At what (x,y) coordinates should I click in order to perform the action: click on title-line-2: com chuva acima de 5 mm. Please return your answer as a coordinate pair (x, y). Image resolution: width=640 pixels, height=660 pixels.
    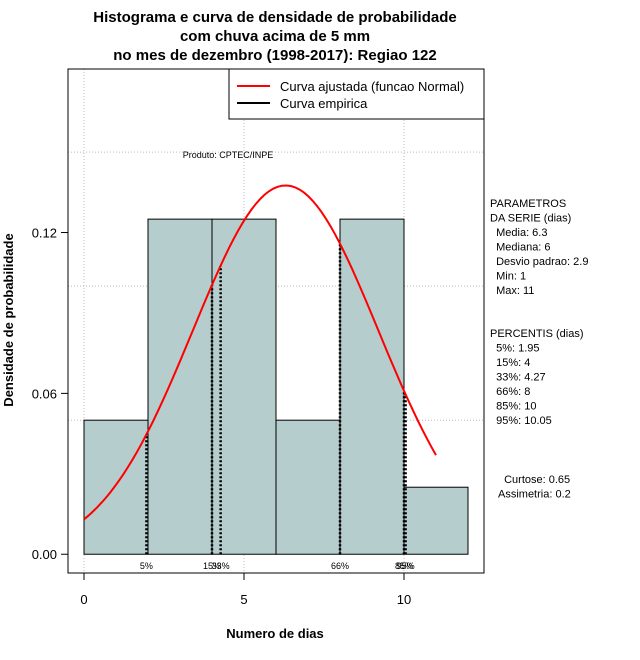
    Looking at the image, I should click on (275, 36).